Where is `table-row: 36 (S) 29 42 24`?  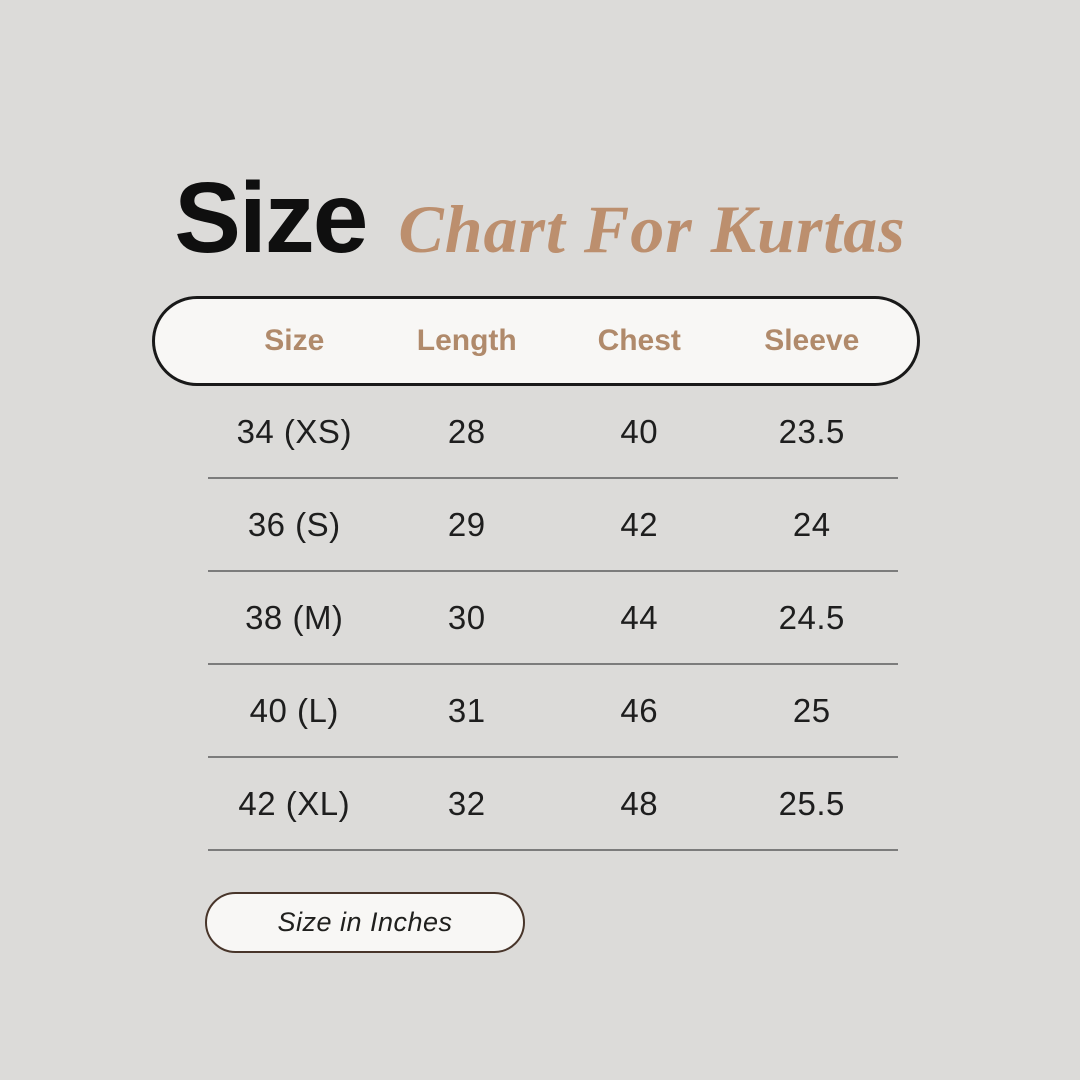
table-row: 36 (S) 29 42 24 is located at coordinates (553, 525).